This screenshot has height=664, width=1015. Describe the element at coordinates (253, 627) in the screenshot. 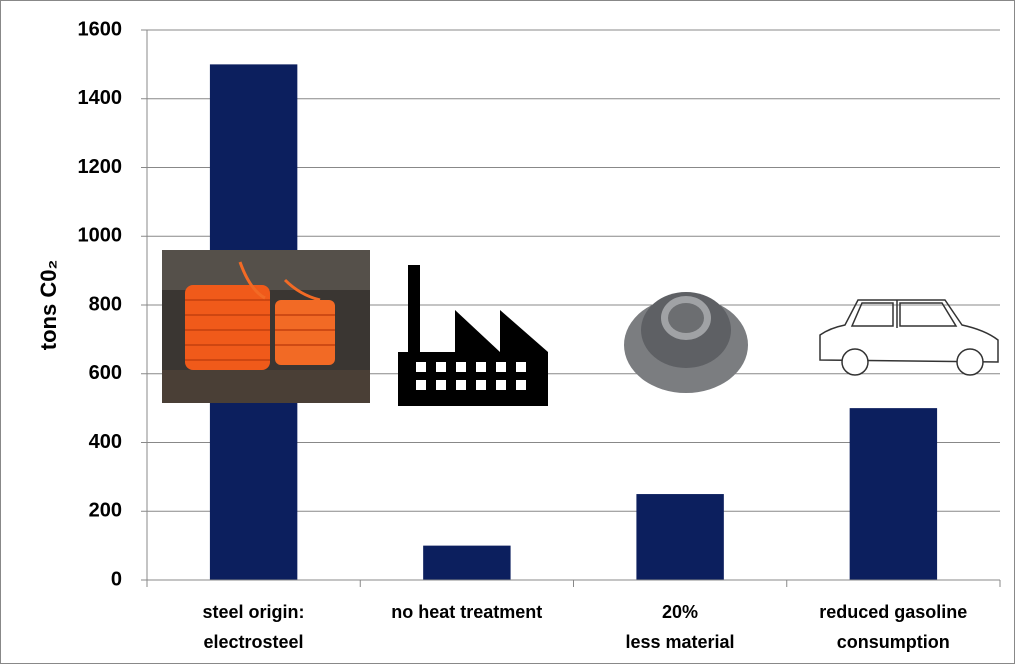

I see `x-tick-label: steel origin: electrosteel` at that location.